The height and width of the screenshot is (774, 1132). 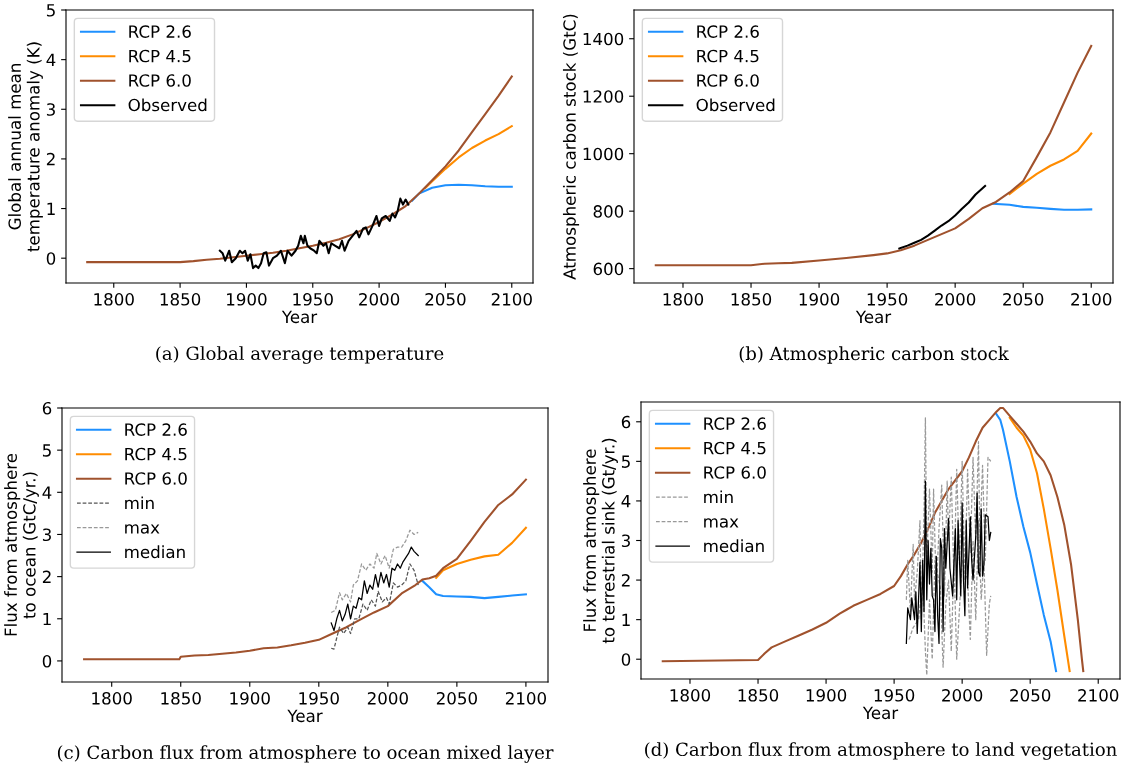 What do you see at coordinates (571, 147) in the screenshot?
I see `y-axis-title: Atmospheric carbon stock (GtC)` at bounding box center [571, 147].